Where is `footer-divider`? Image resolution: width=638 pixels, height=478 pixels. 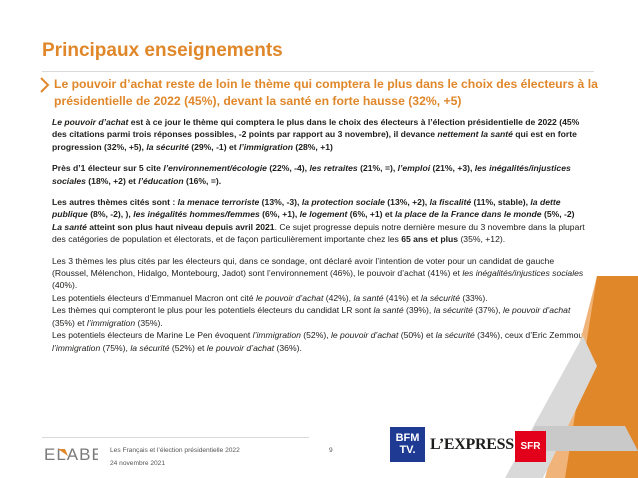
footer-divider is located at coordinates (175, 437).